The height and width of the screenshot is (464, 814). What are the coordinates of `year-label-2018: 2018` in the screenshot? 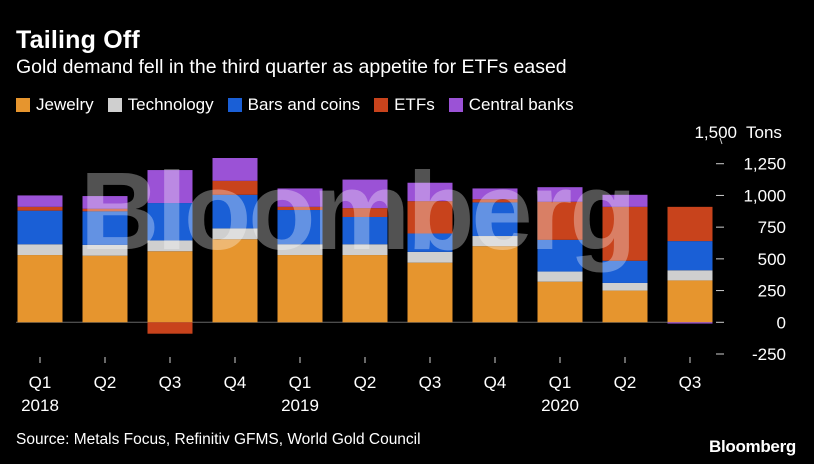 It's located at (40, 405).